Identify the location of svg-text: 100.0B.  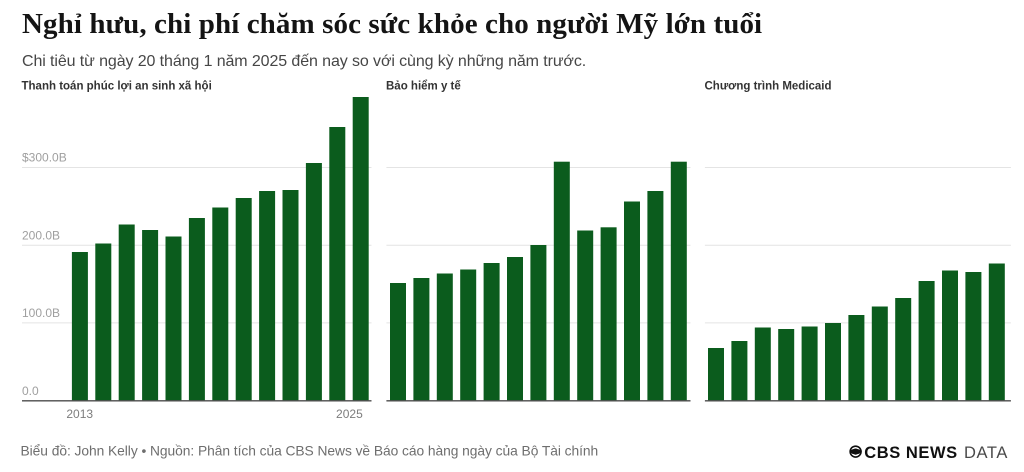
(41, 313).